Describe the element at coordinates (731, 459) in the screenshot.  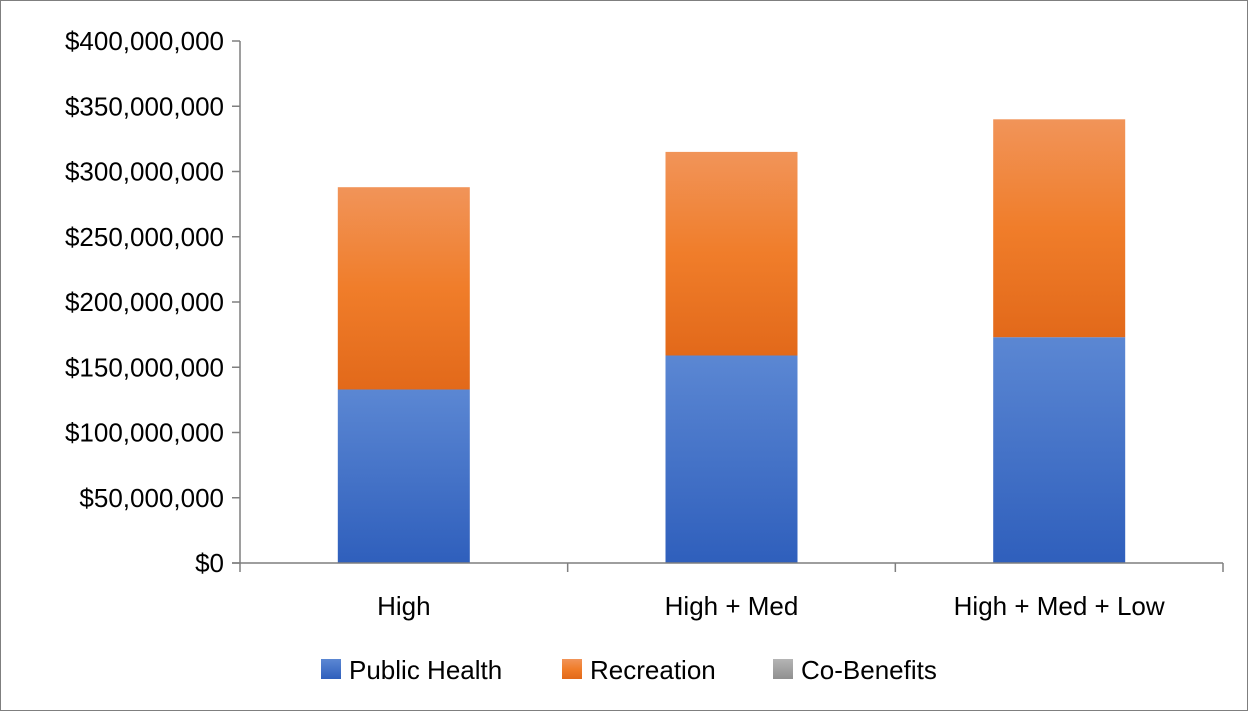
I see `bar-public-health-high-med` at that location.